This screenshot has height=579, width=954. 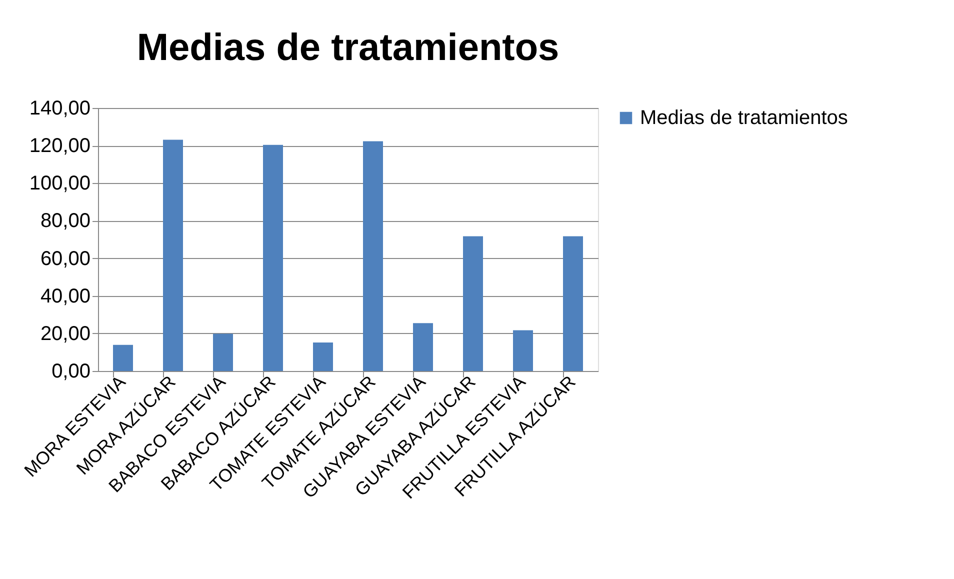 What do you see at coordinates (65, 333) in the screenshot?
I see `y-tick-label: 20,00` at bounding box center [65, 333].